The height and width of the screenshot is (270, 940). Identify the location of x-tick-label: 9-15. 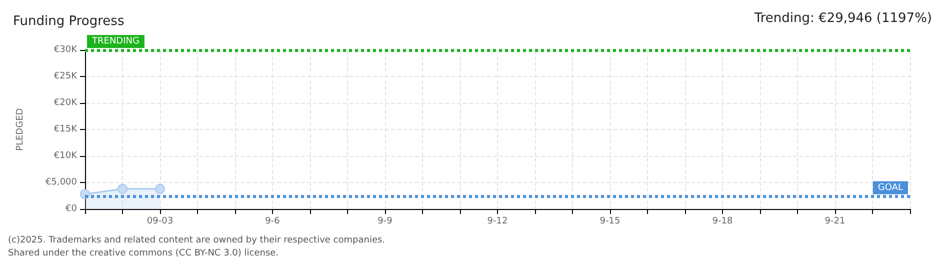
(610, 221).